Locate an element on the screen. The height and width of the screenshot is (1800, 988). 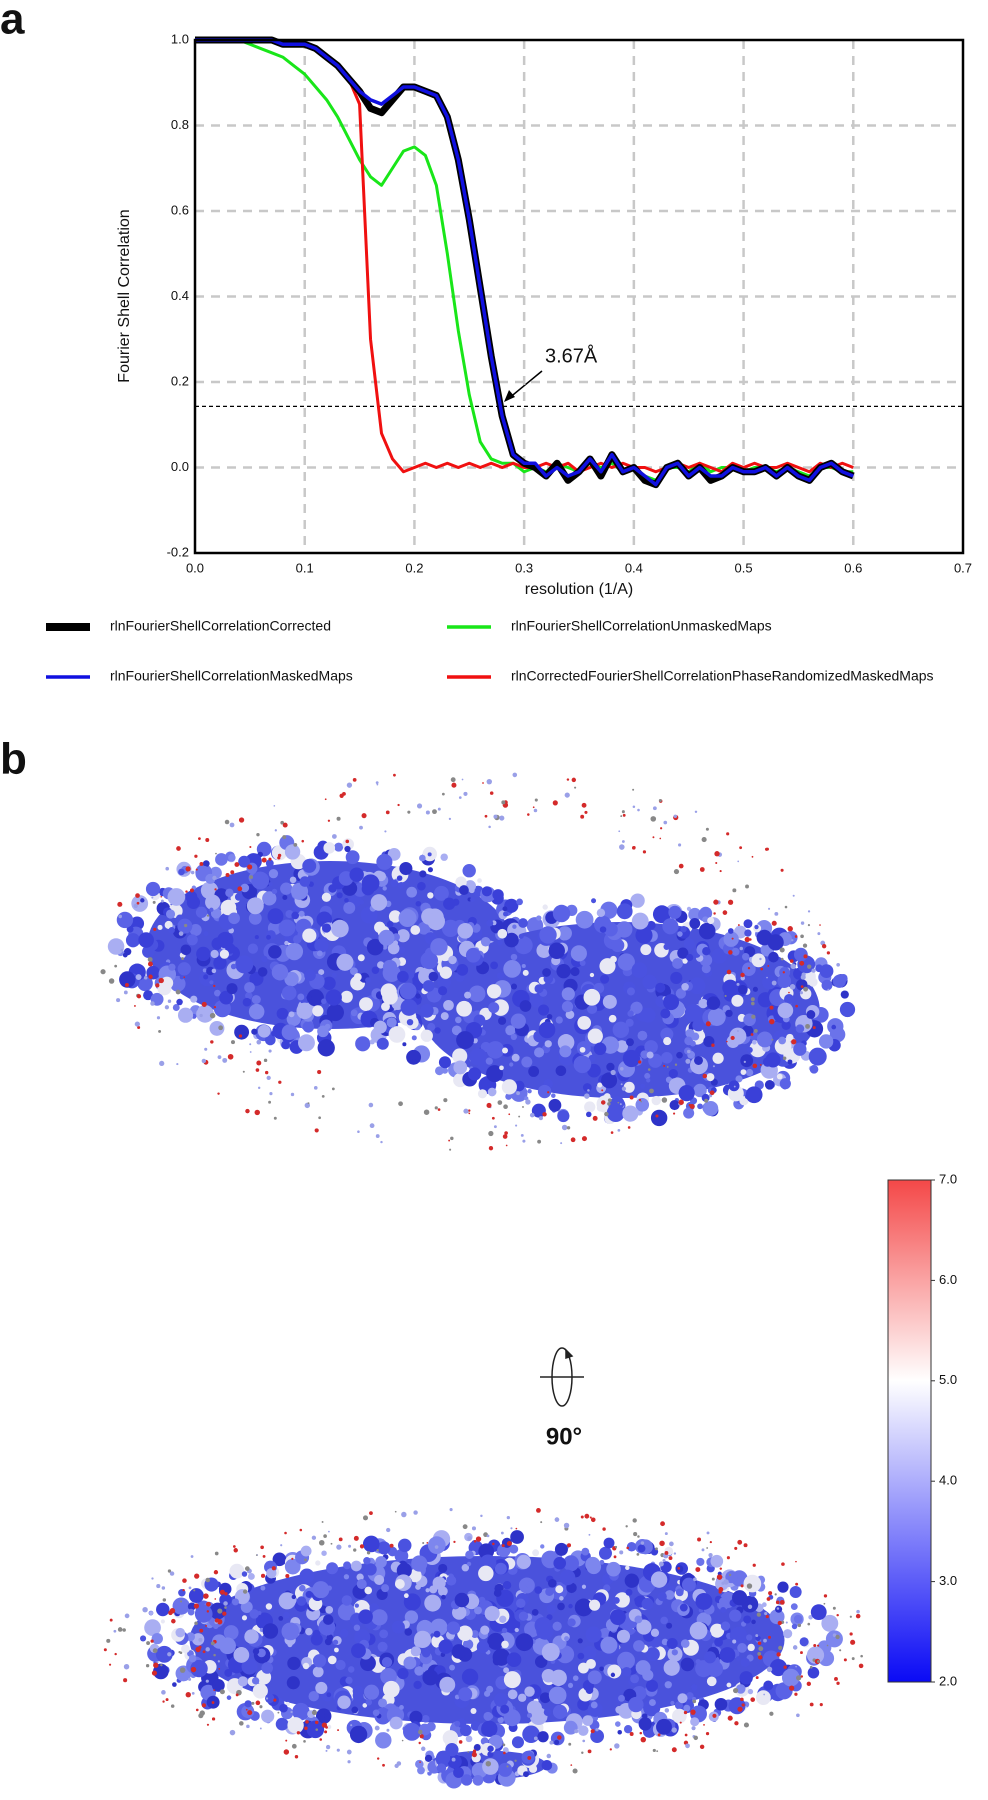
y-tick-label: 0.2 is located at coordinates (180, 380).